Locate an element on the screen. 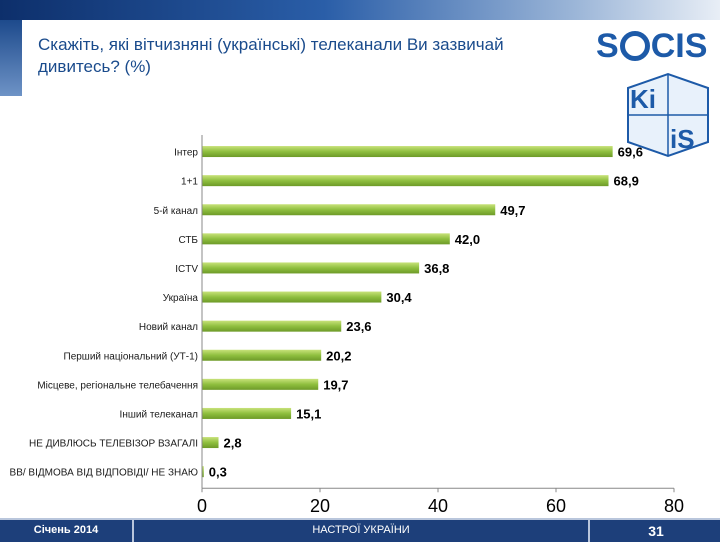  value-label: 30,4 is located at coordinates (399, 297).